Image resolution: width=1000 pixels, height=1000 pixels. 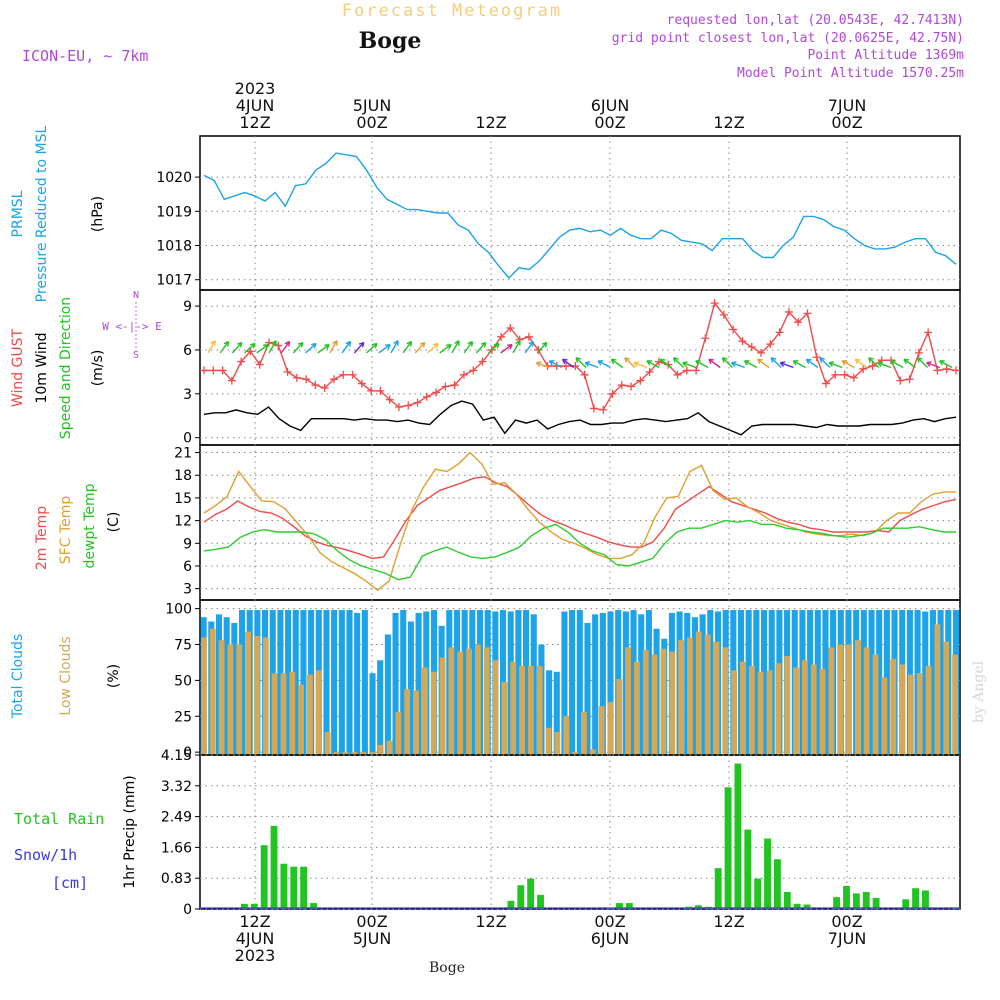 I want to click on tick-label-r-3: 1.66, so click(x=176, y=848).